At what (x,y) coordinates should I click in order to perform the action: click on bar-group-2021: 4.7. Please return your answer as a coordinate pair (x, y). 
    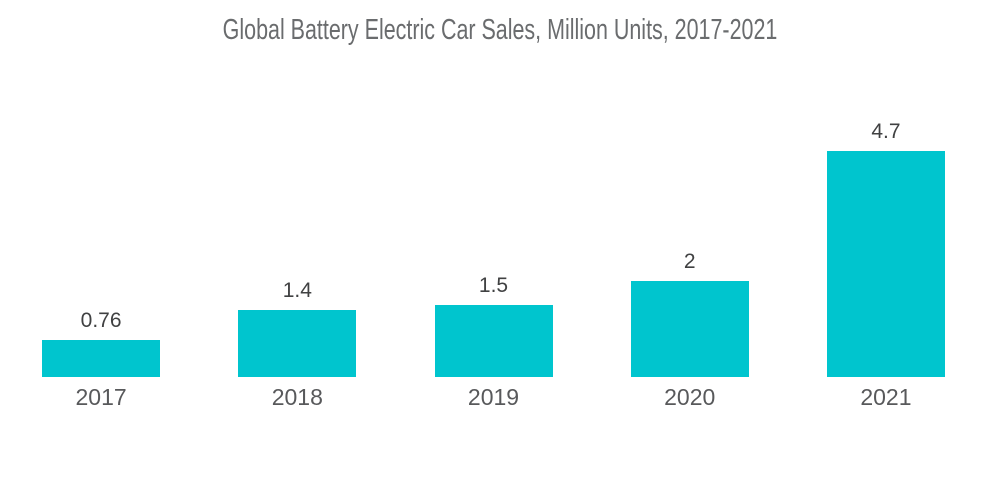
    Looking at the image, I should click on (886, 249).